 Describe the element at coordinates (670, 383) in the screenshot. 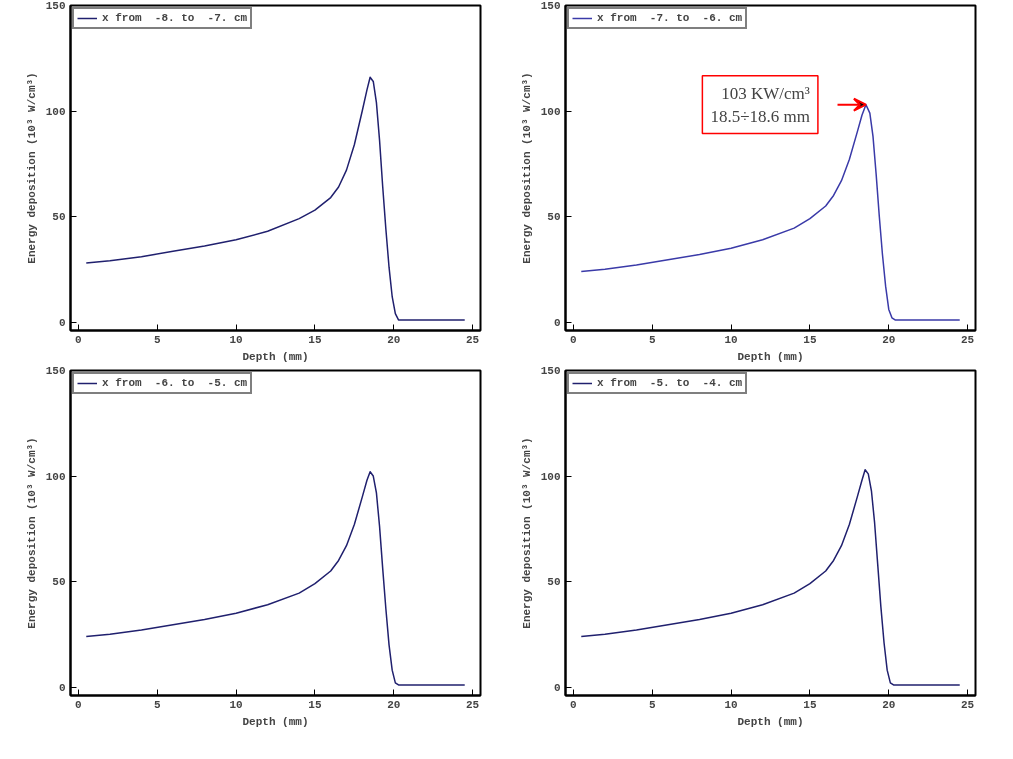

I see `legend-label: x from -5. to -4. cm` at that location.